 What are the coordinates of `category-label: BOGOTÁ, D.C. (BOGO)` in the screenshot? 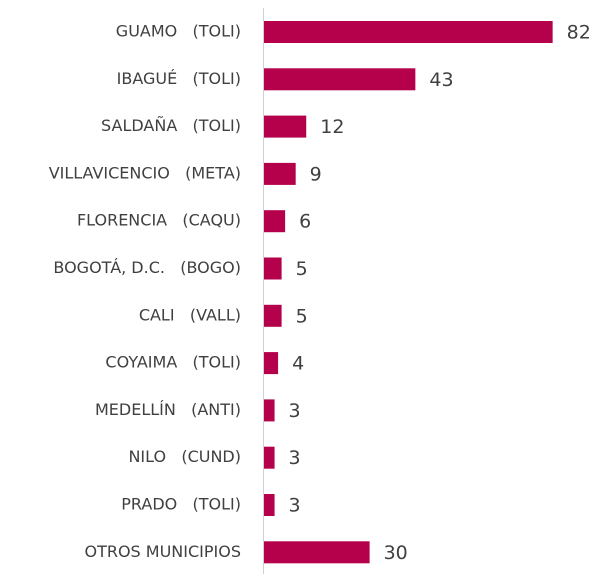 It's located at (147, 267).